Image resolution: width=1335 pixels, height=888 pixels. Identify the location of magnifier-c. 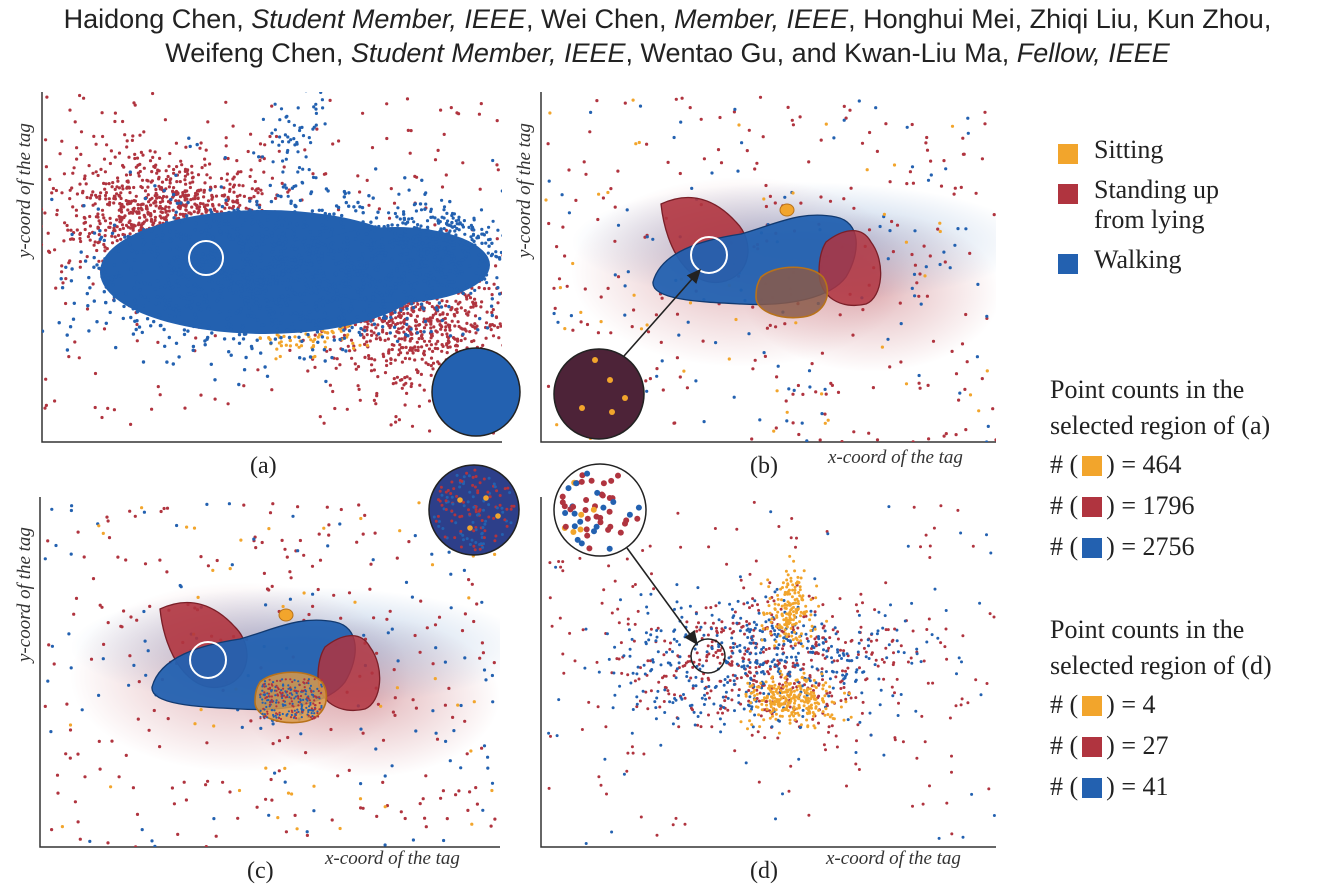
(474, 510).